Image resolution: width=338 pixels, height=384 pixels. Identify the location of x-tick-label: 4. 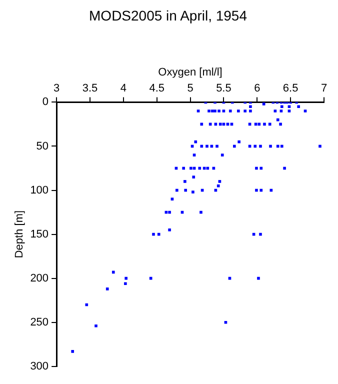
(123, 88).